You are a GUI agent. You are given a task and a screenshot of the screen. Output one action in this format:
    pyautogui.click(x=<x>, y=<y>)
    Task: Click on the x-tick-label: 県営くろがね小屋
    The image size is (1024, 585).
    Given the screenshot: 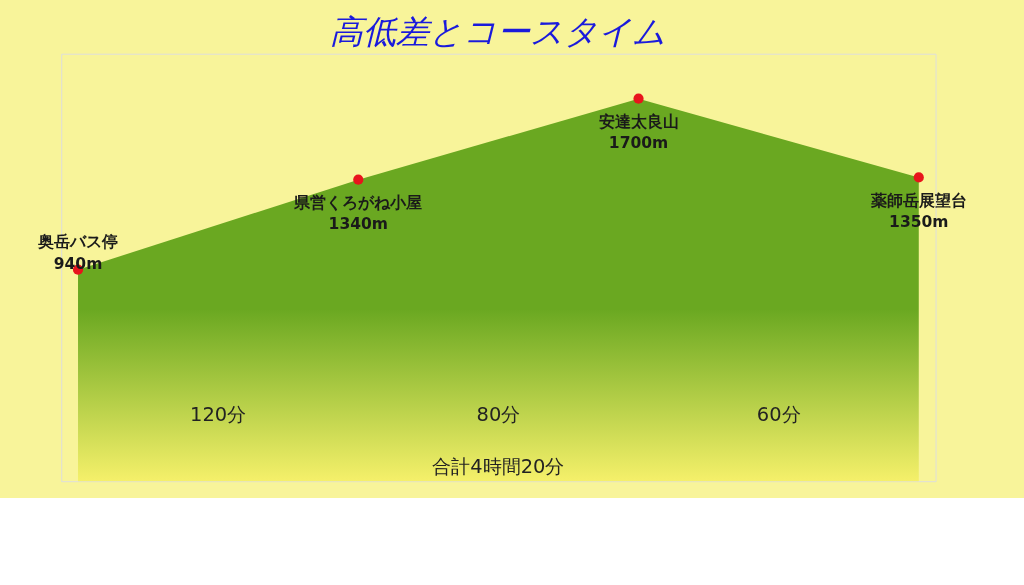 What is the action you would take?
    pyautogui.click(x=358, y=202)
    